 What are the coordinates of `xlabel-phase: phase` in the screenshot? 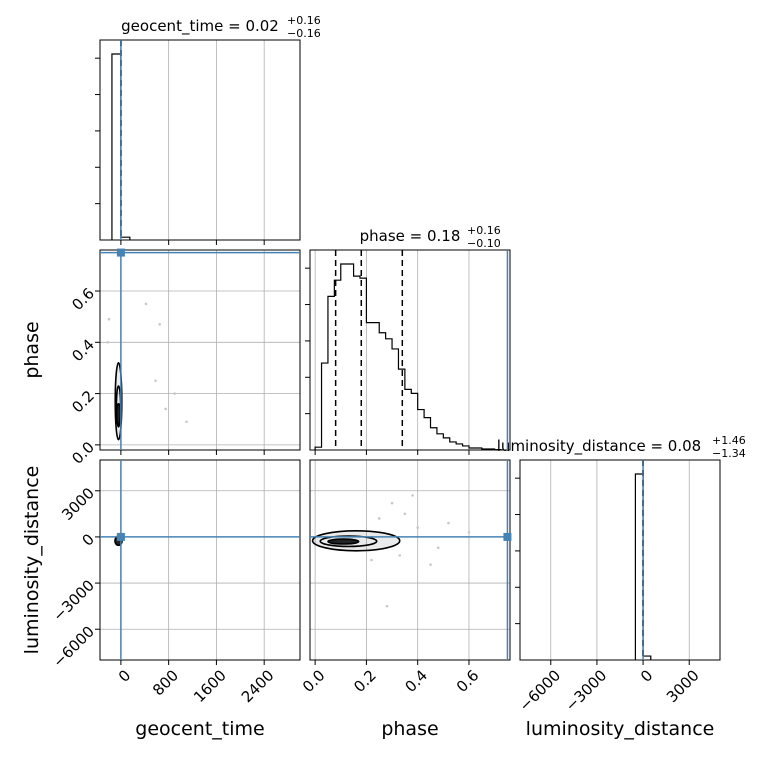 It's located at (409, 729).